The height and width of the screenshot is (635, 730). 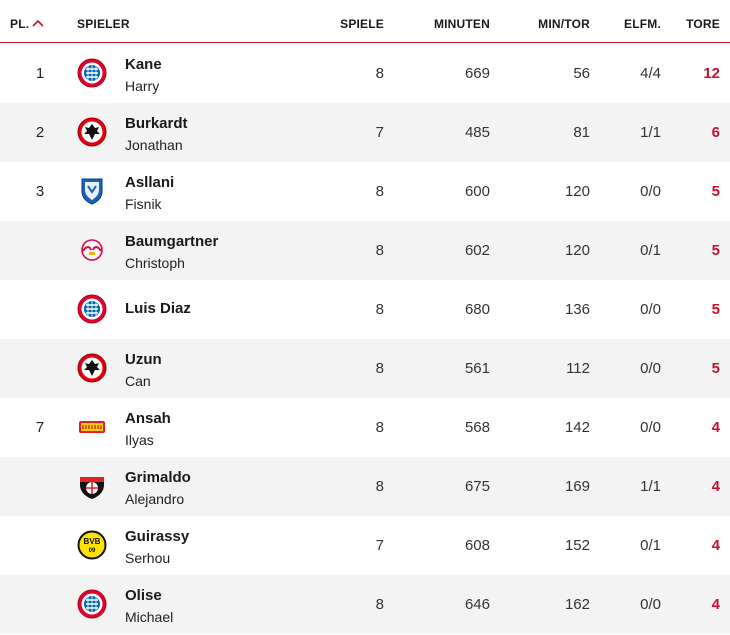 I want to click on dortmund-logo-icon: BVB 09, so click(x=92, y=545).